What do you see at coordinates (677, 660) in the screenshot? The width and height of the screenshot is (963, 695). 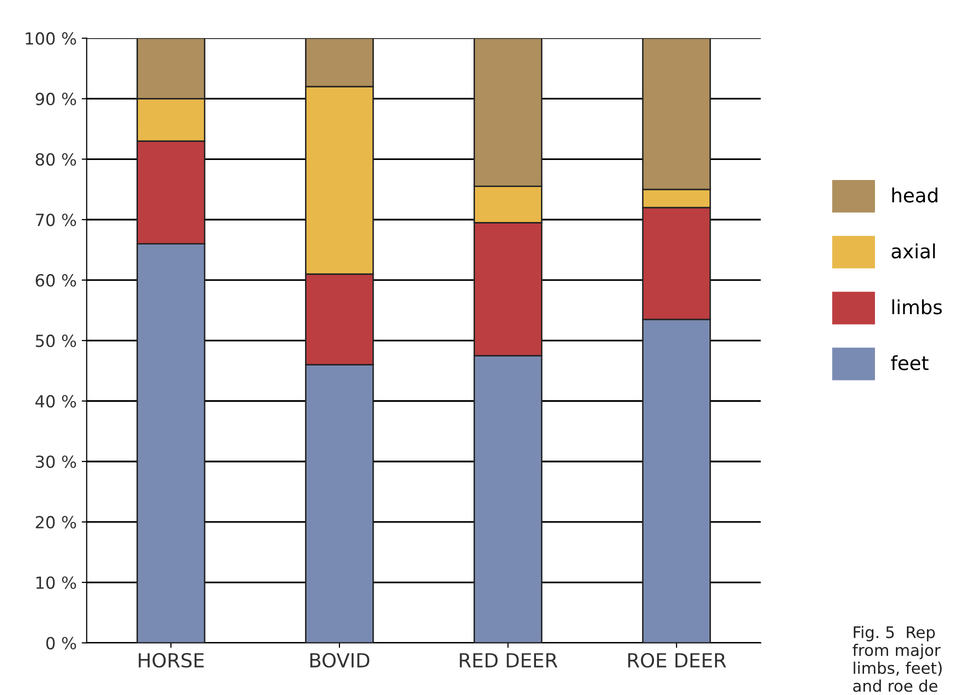 I see `x-tick-label: ROE DEER` at bounding box center [677, 660].